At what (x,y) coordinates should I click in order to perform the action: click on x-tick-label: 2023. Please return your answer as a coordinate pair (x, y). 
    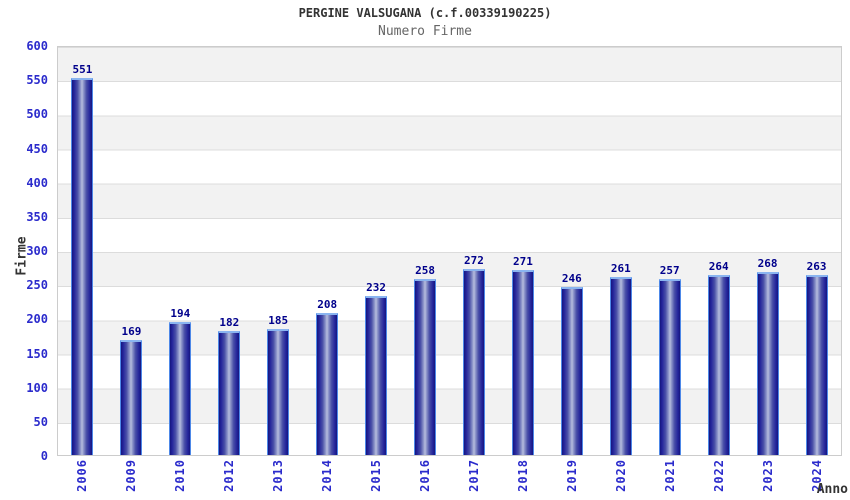
    Looking at the image, I should click on (768, 475).